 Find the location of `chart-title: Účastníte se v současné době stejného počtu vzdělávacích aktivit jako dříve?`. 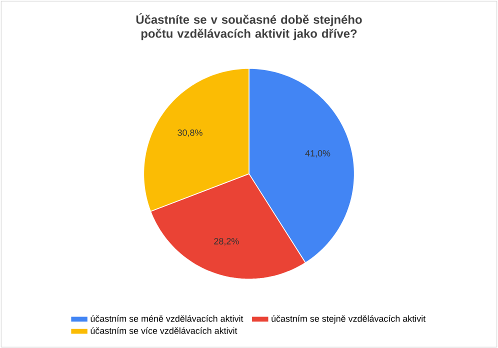

chart-title: Účastníte se v současné době stejného počtu vzdělávacích aktivit jako dříve? is located at coordinates (249, 26).